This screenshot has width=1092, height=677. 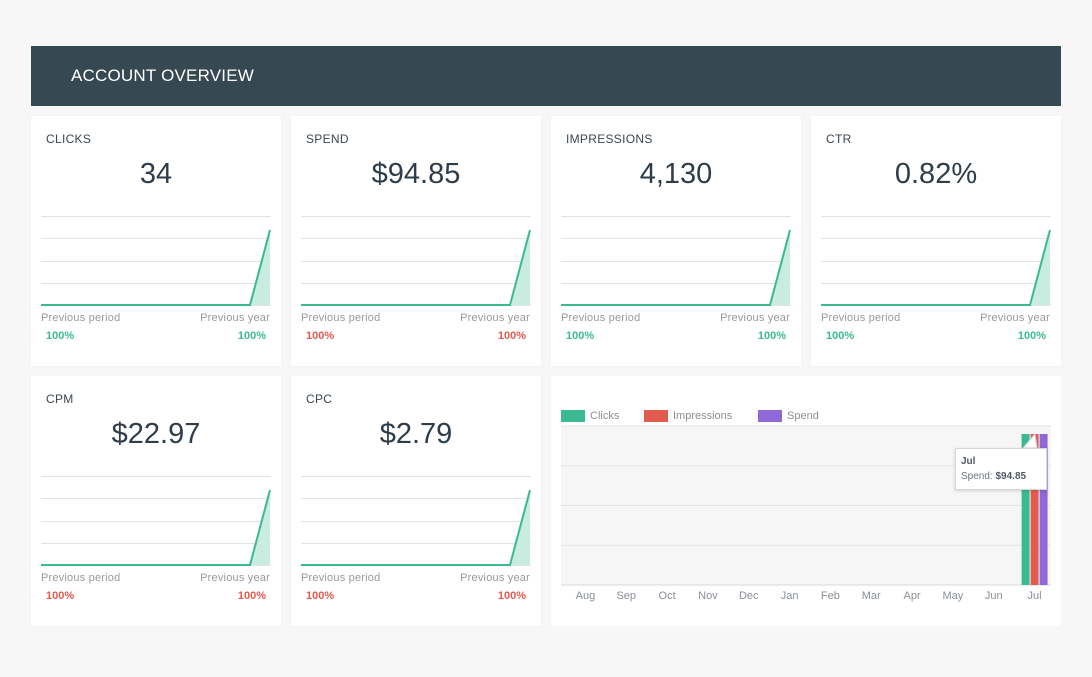 What do you see at coordinates (936, 174) in the screenshot?
I see `metric-value: 0.82%` at bounding box center [936, 174].